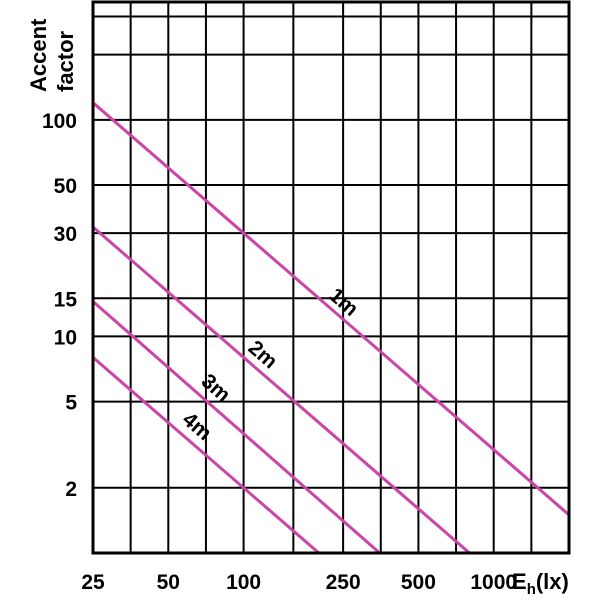  I want to click on series-line-4m, so click(206, 455).